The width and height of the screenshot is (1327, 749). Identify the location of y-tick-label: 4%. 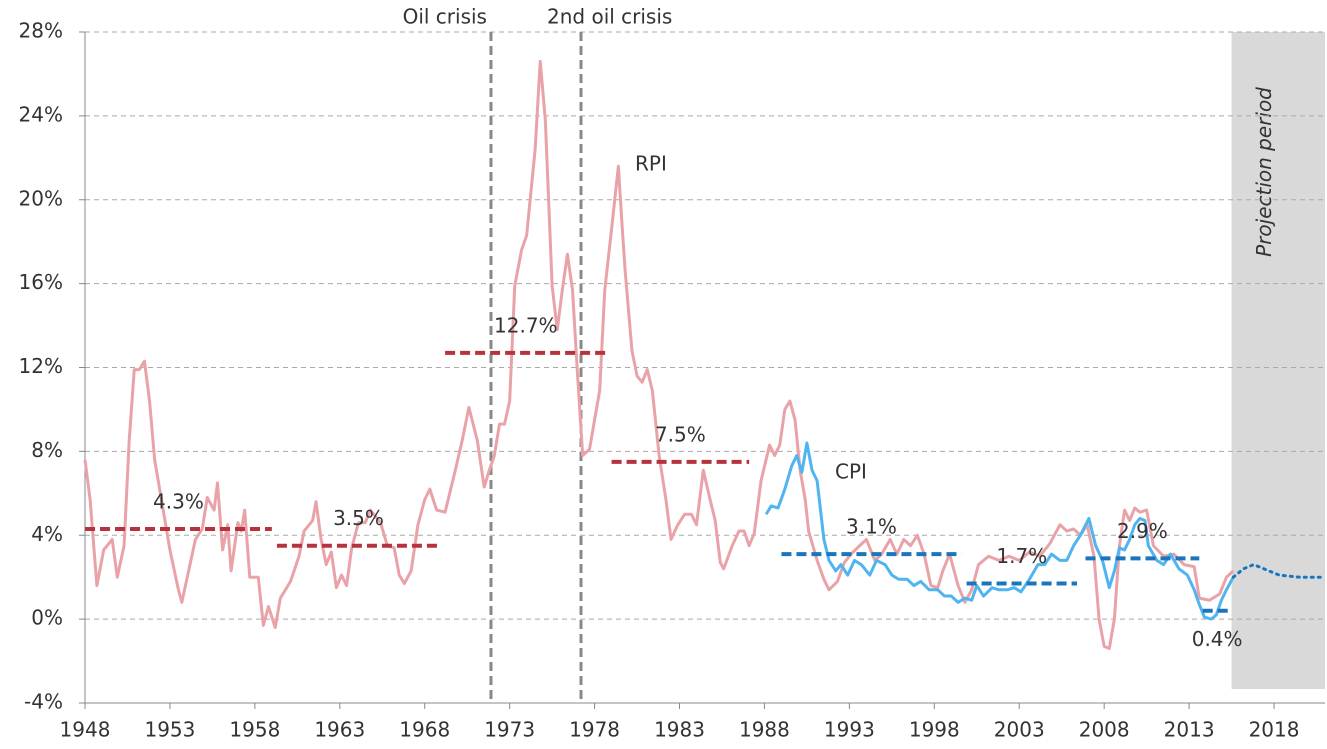
(47, 534).